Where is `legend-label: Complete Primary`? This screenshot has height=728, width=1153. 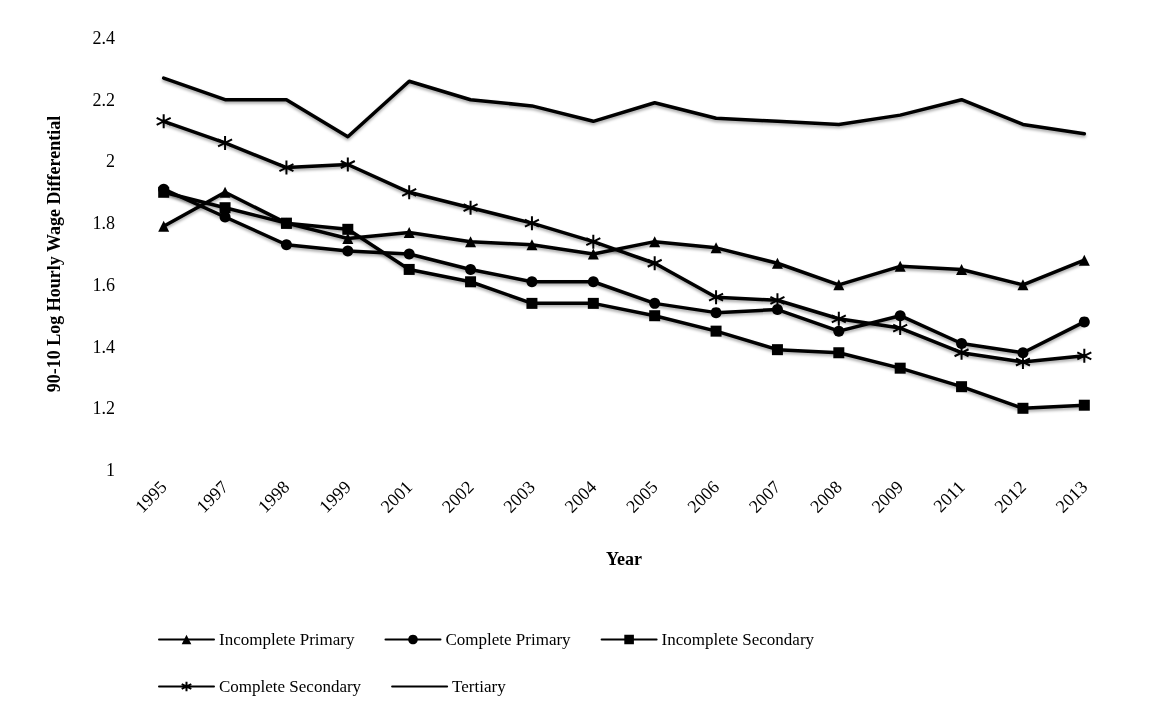 legend-label: Complete Primary is located at coordinates (508, 639).